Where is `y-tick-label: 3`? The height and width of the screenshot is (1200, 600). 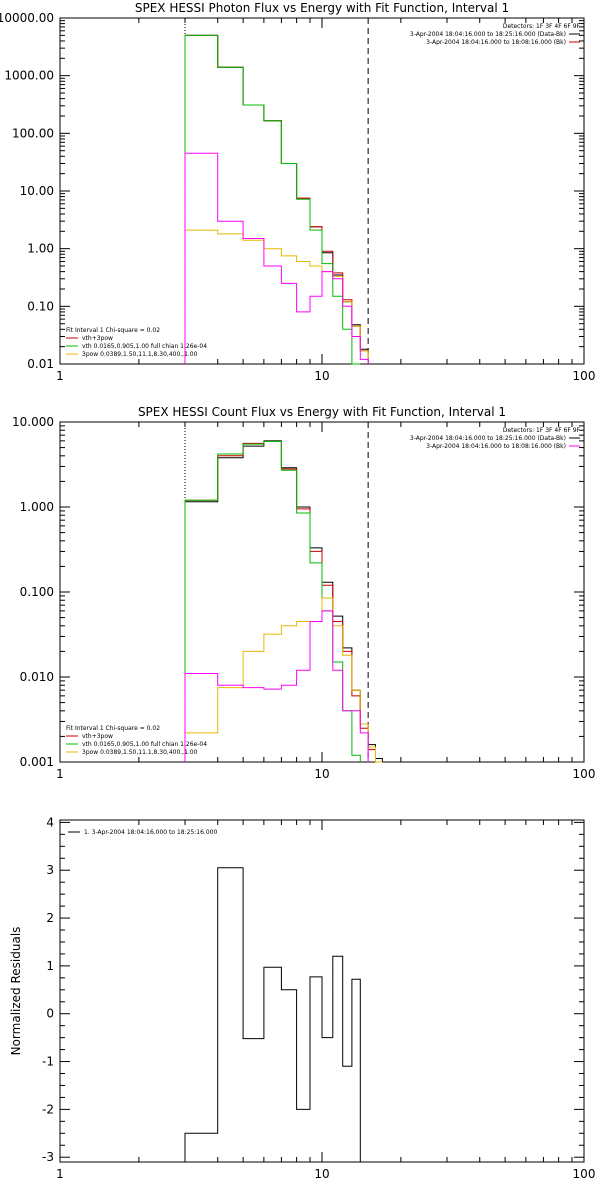 y-tick-label: 3 is located at coordinates (50, 870).